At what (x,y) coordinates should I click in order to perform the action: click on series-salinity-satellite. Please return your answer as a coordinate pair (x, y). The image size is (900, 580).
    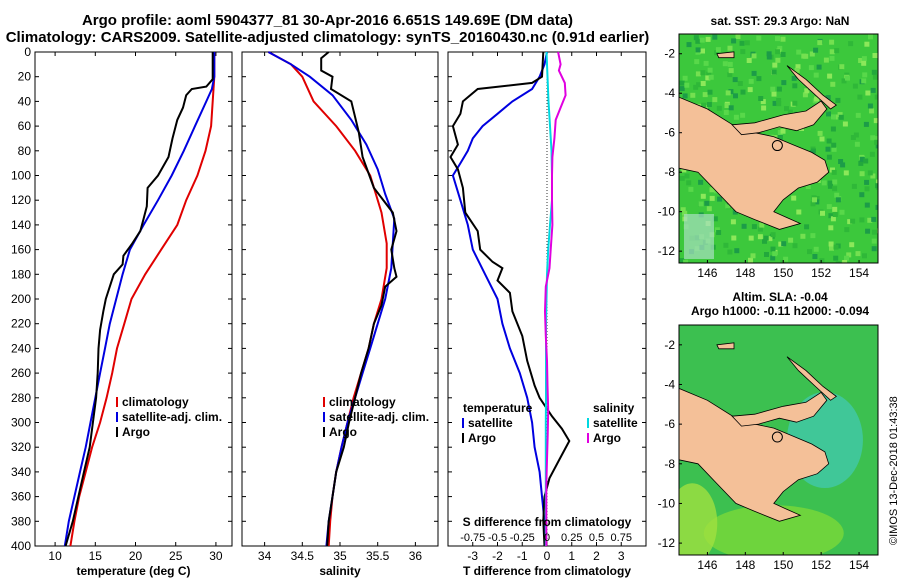
    Looking at the image, I should click on (548, 298).